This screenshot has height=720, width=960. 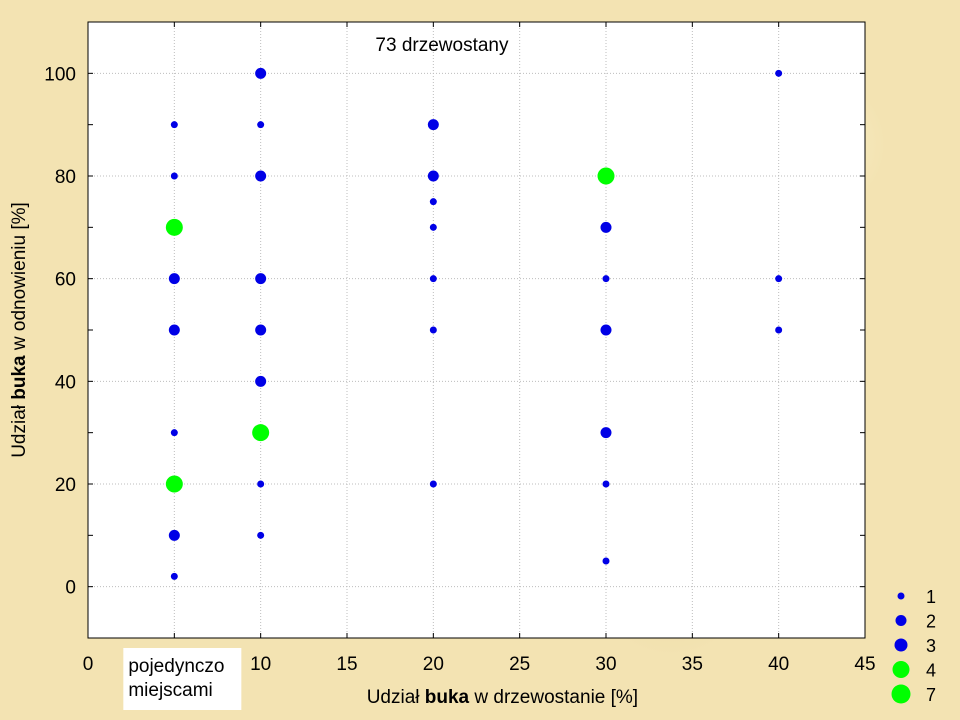 I want to click on legend-label: 3, so click(x=931, y=646).